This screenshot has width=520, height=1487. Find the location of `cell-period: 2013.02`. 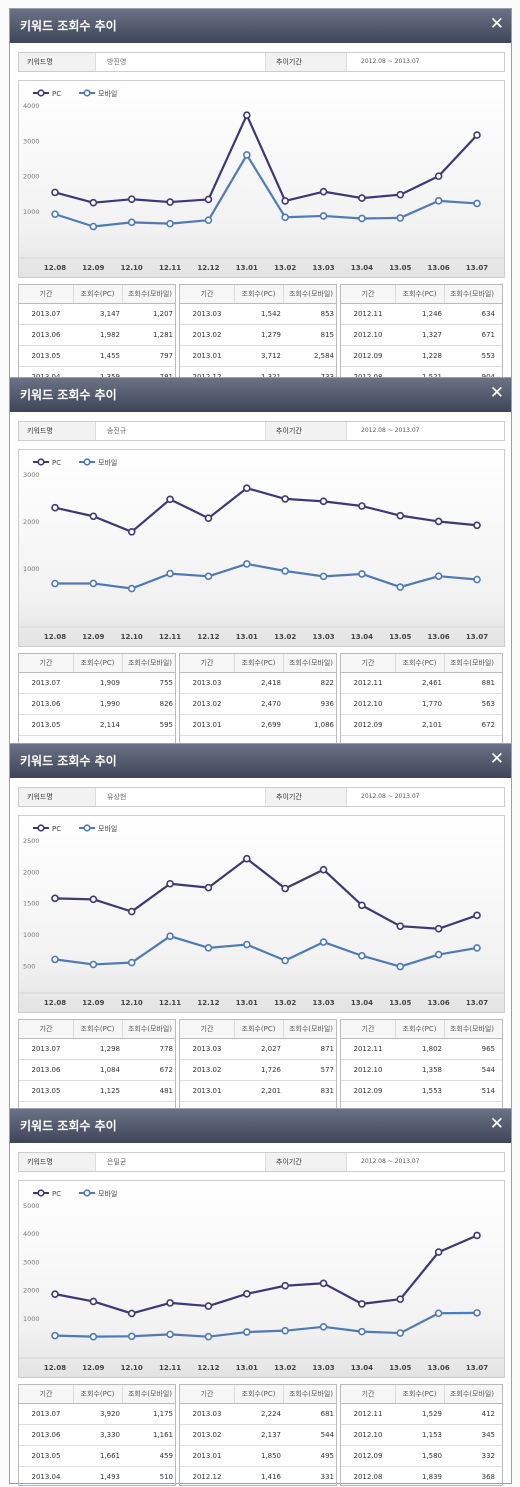

cell-period: 2013.02 is located at coordinates (207, 1435).